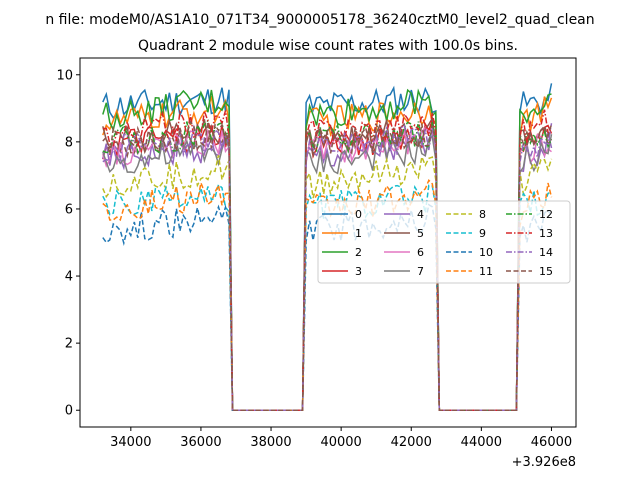 The image size is (640, 480). I want to click on x-axis: 34000 36000 38000 40000 42000 44000 46000, so click(341, 438).